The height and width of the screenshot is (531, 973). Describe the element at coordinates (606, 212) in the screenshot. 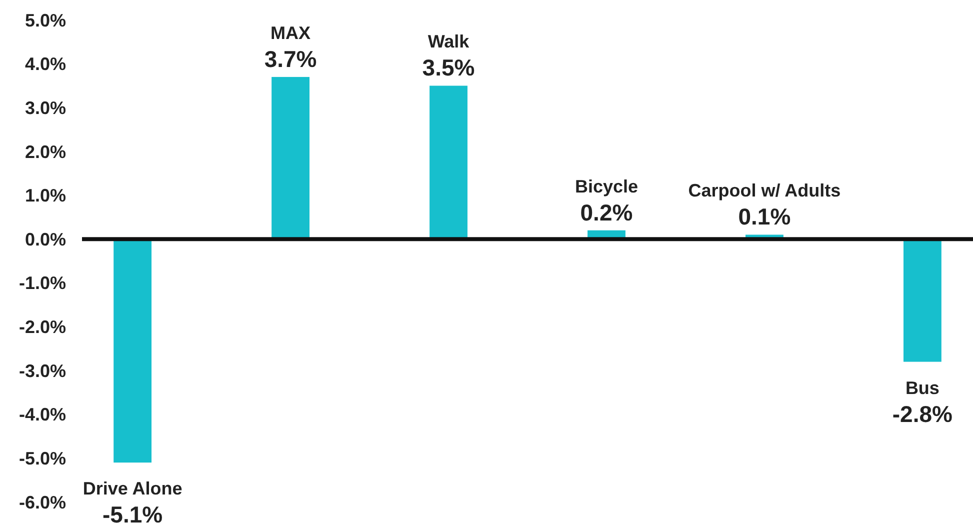

I see `data-label: 0.2%` at that location.